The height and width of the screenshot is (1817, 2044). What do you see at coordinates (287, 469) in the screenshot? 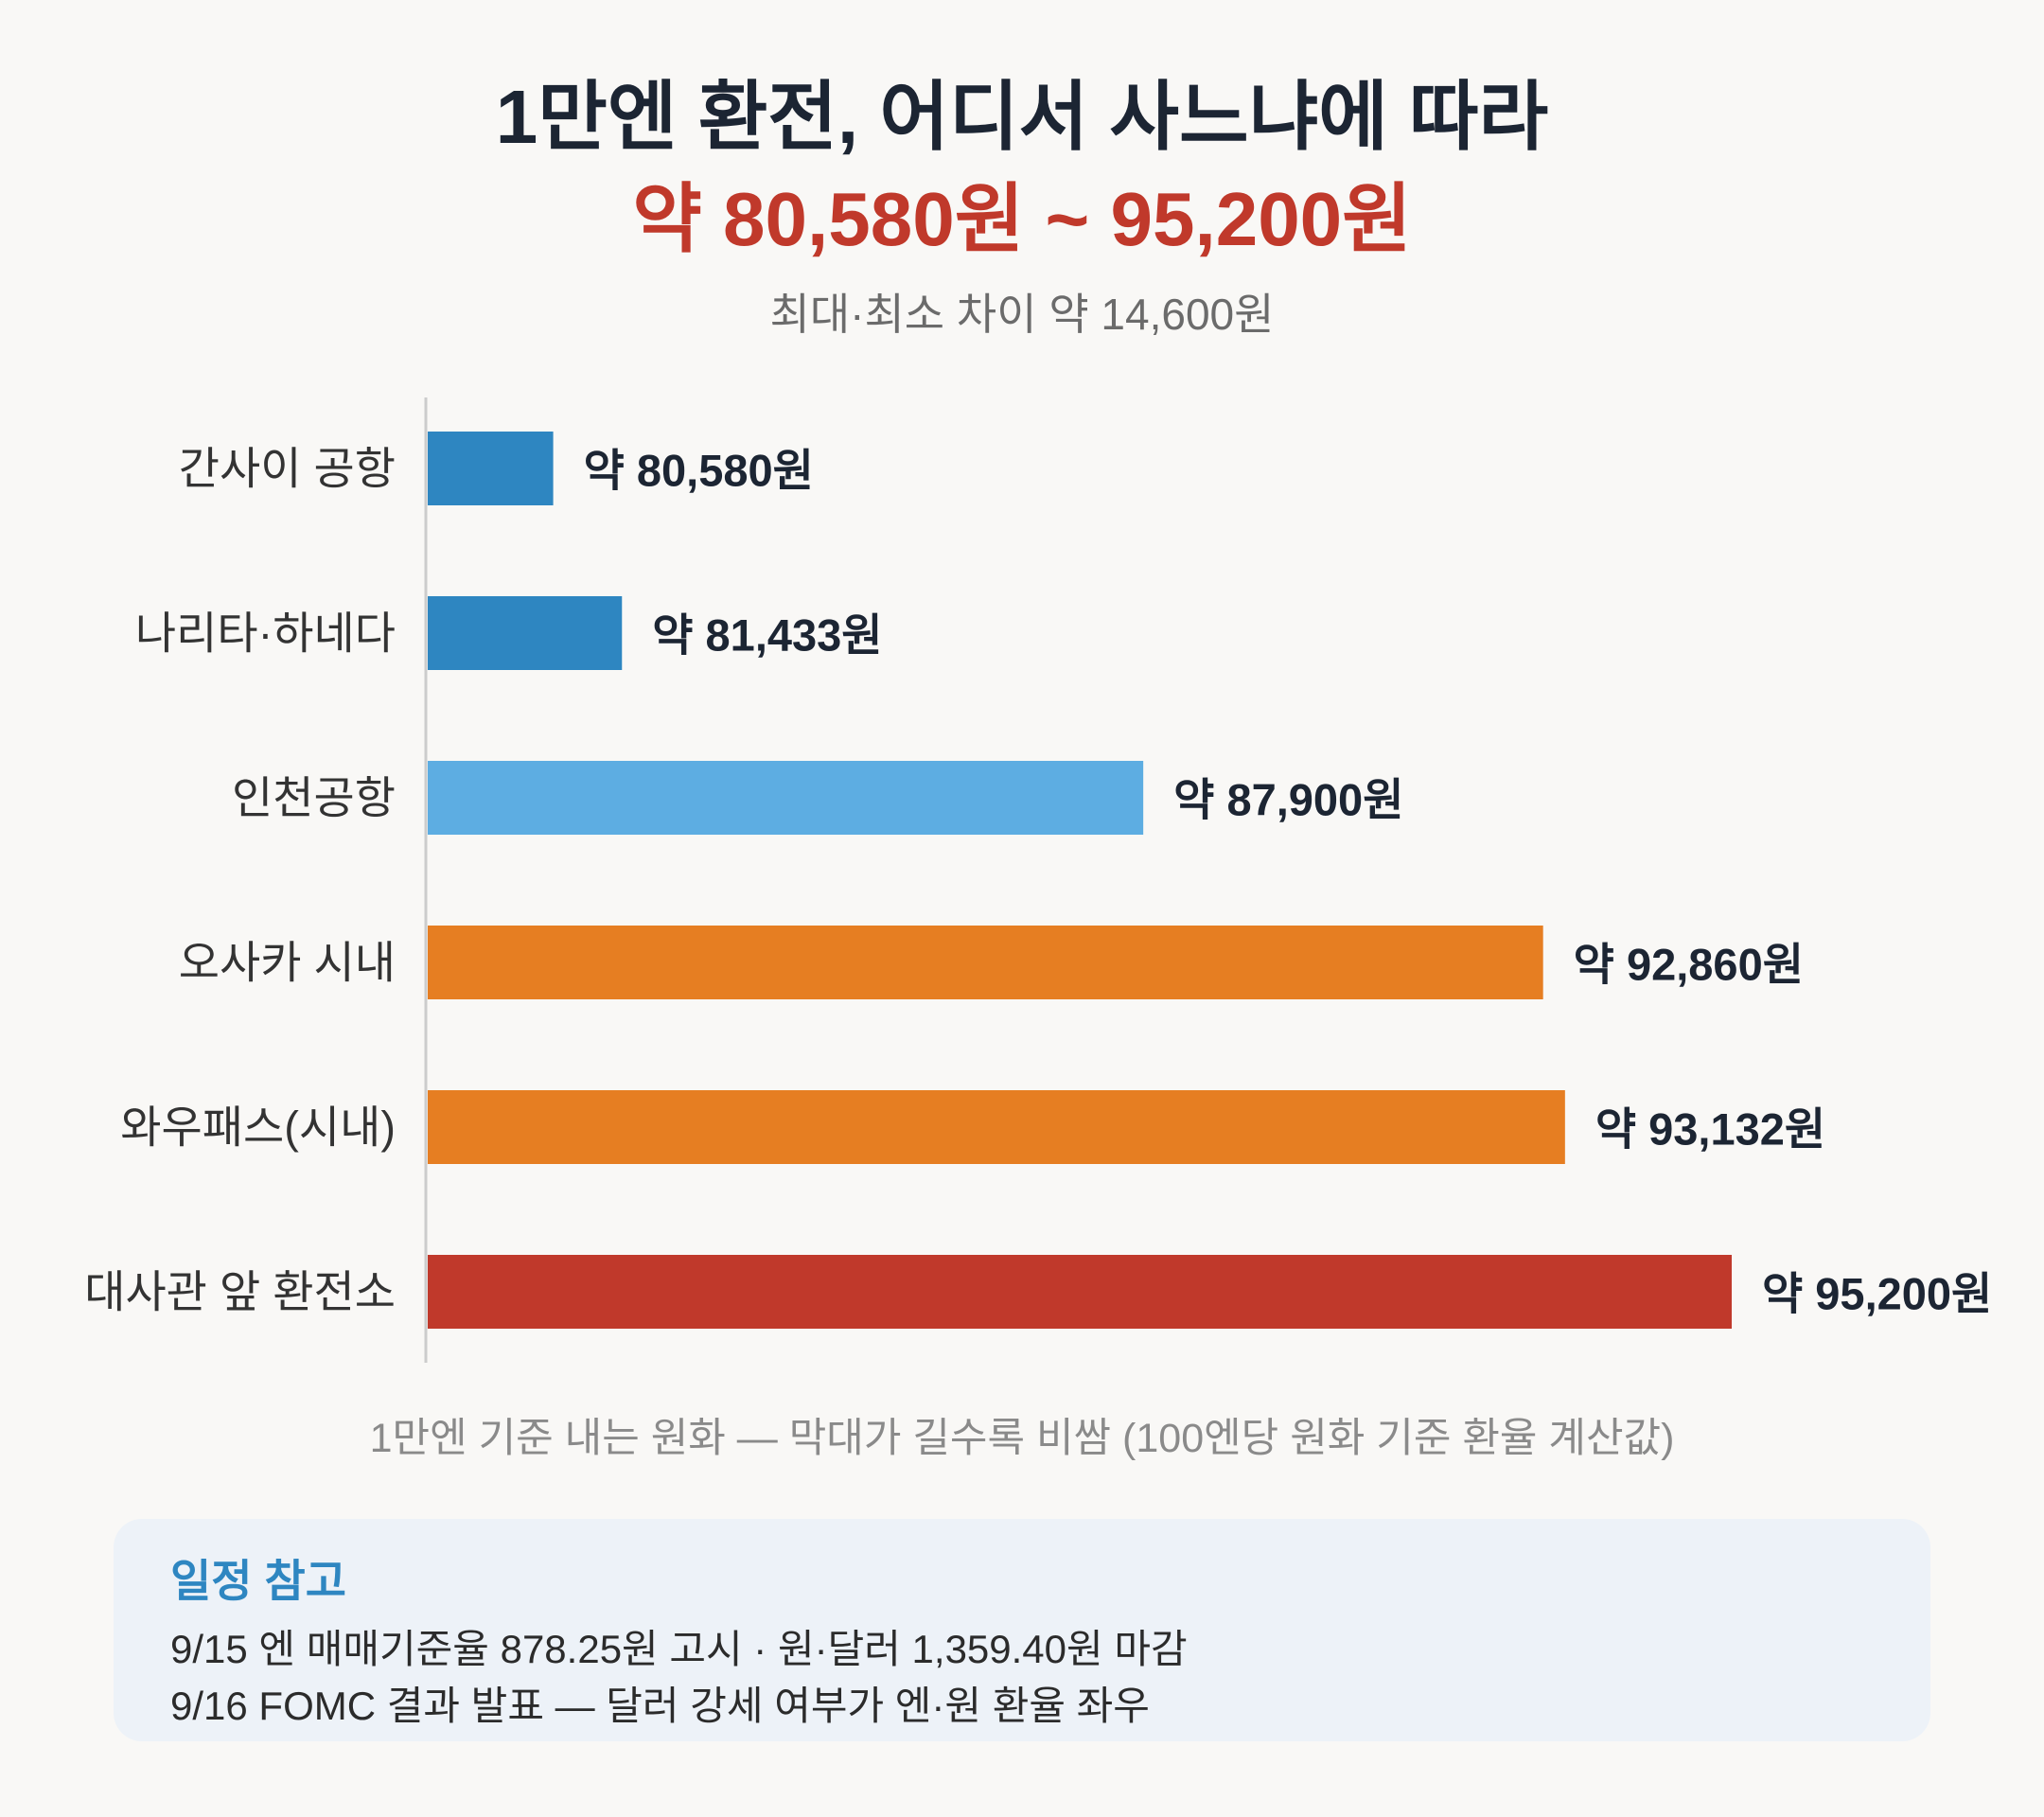
I see `category-label: 간사이 공항` at bounding box center [287, 469].